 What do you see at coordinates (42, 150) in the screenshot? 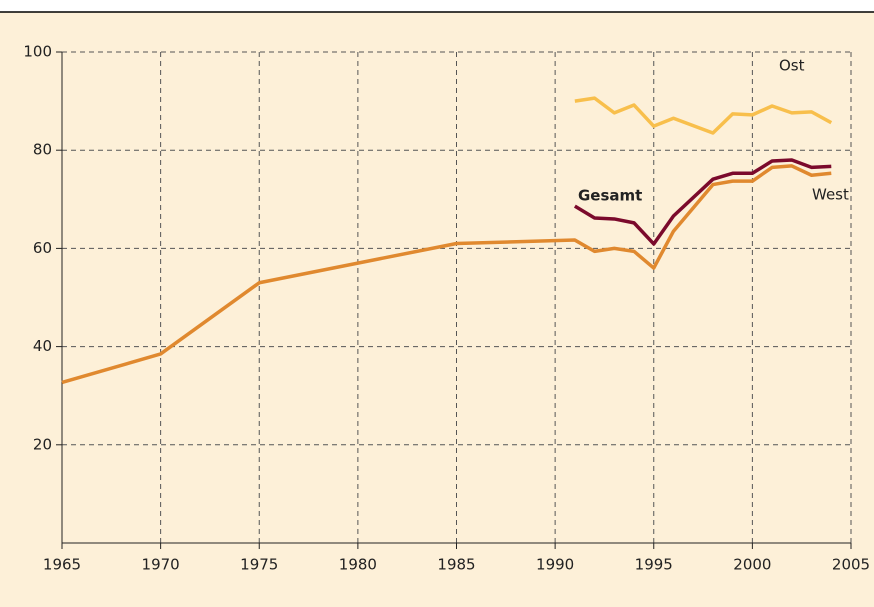
I see `y-tick-label: 80` at bounding box center [42, 150].